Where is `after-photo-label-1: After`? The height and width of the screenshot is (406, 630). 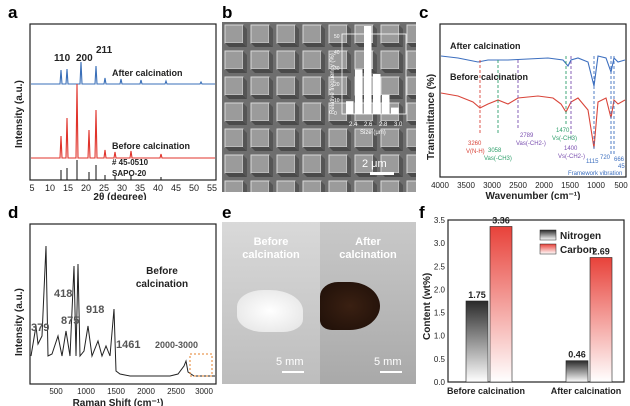 after-photo-label-1: After is located at coordinates (368, 242).